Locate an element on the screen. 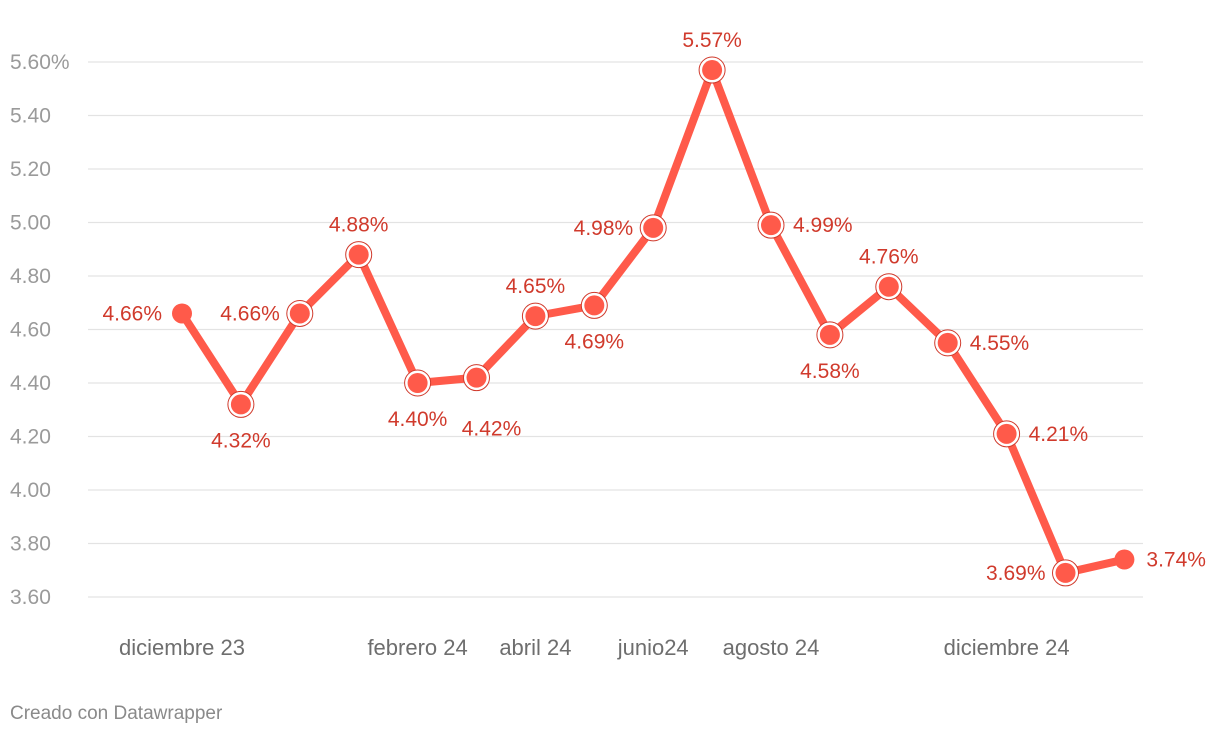  x-tick-label: diciembre 23 is located at coordinates (182, 647).